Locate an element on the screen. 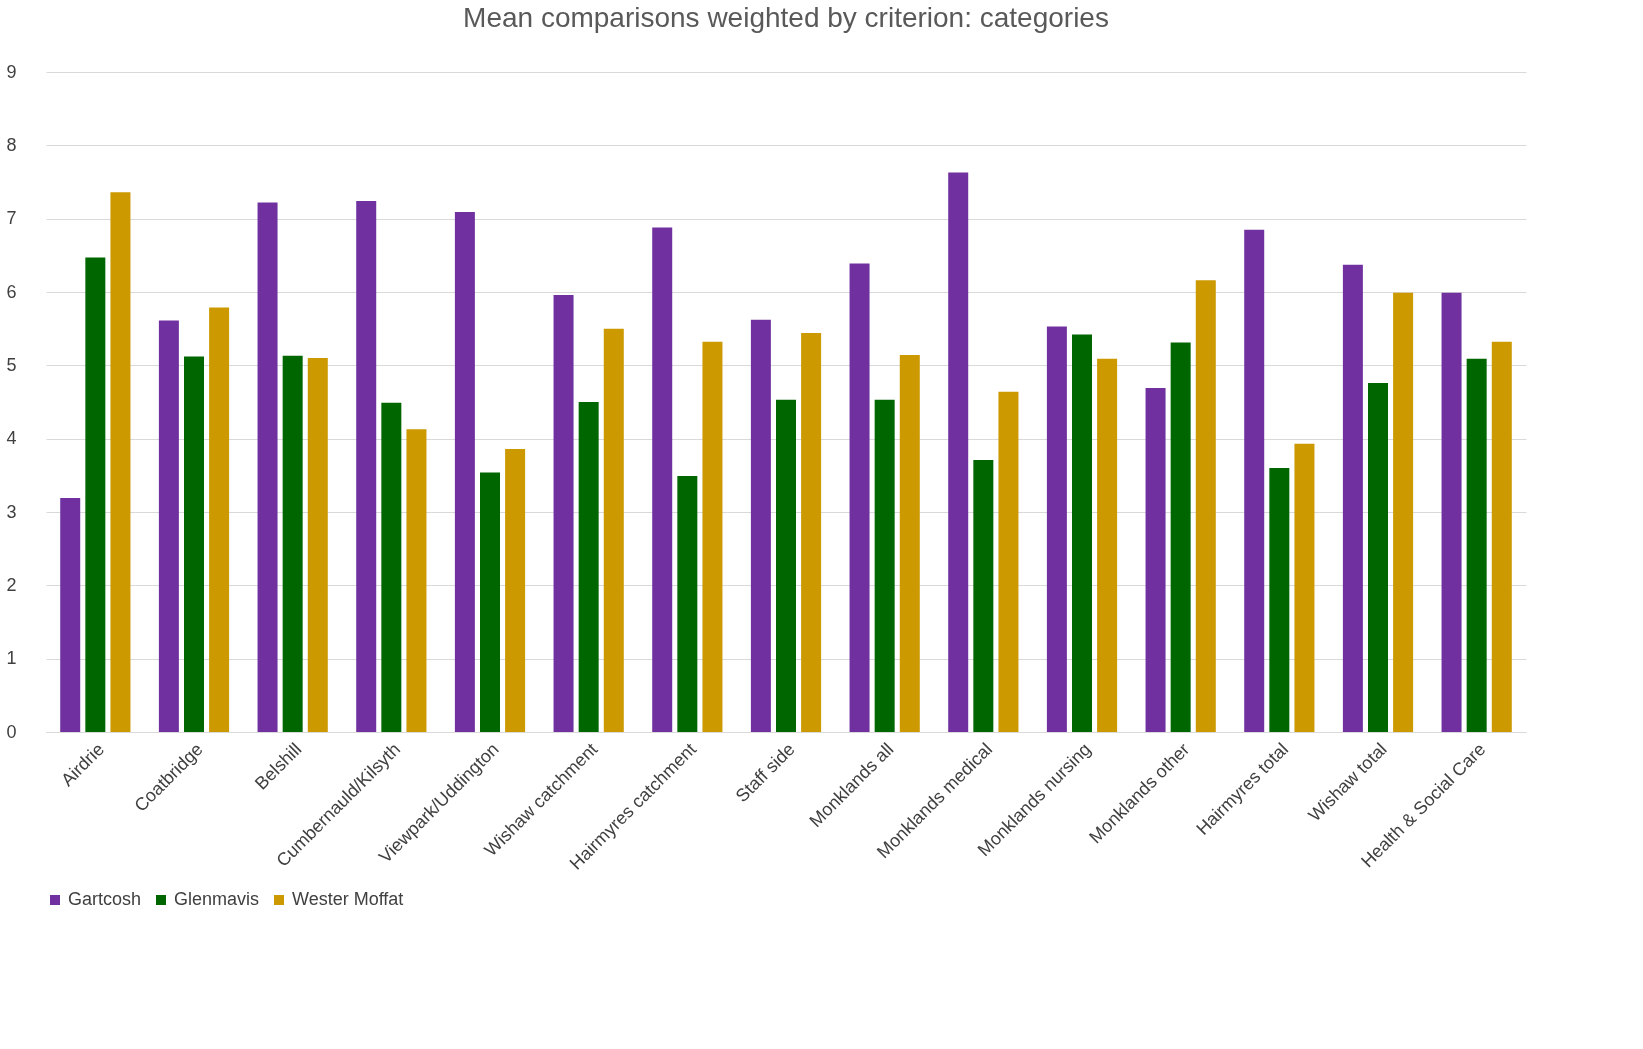 The image size is (1643, 1049). chart-title: Mean comparisons weighted by criterion: categories is located at coordinates (786, 17).